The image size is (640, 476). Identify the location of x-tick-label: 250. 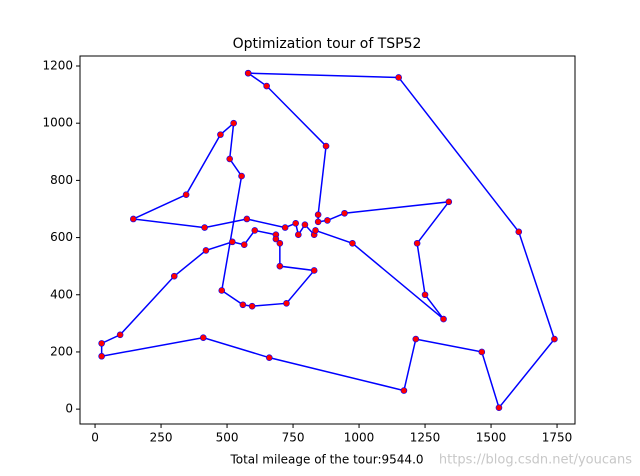
(161, 438).